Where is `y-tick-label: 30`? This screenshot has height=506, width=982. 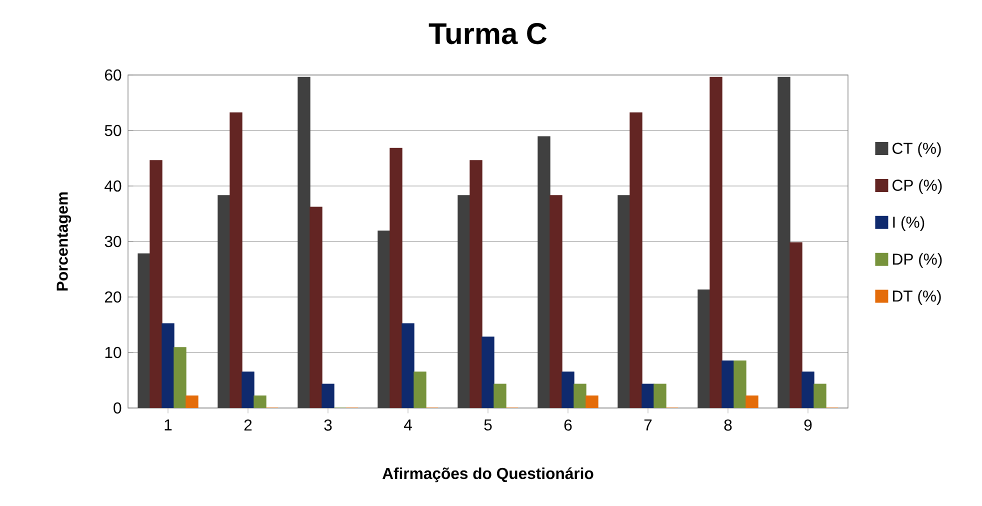 y-tick-label: 30 is located at coordinates (113, 242).